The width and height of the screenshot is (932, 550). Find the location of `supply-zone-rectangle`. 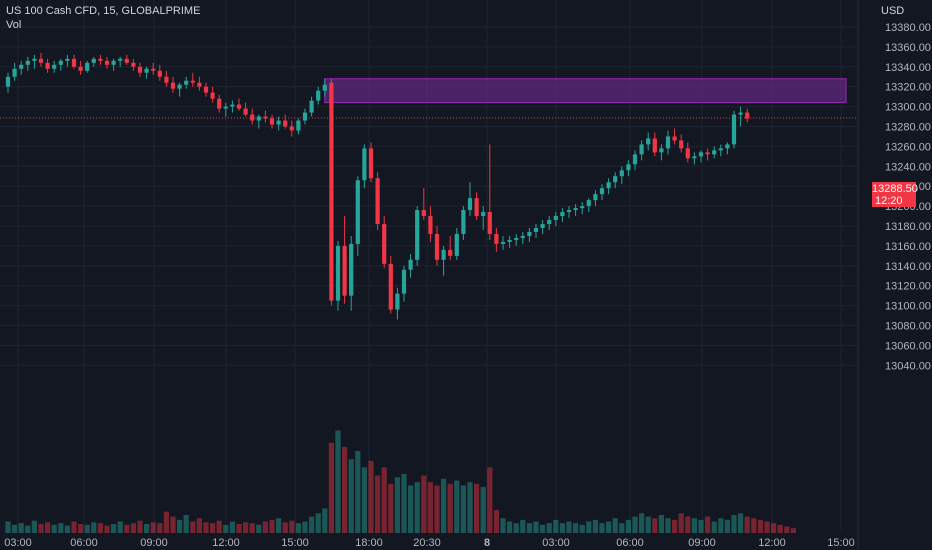

supply-zone-rectangle is located at coordinates (585, 91).